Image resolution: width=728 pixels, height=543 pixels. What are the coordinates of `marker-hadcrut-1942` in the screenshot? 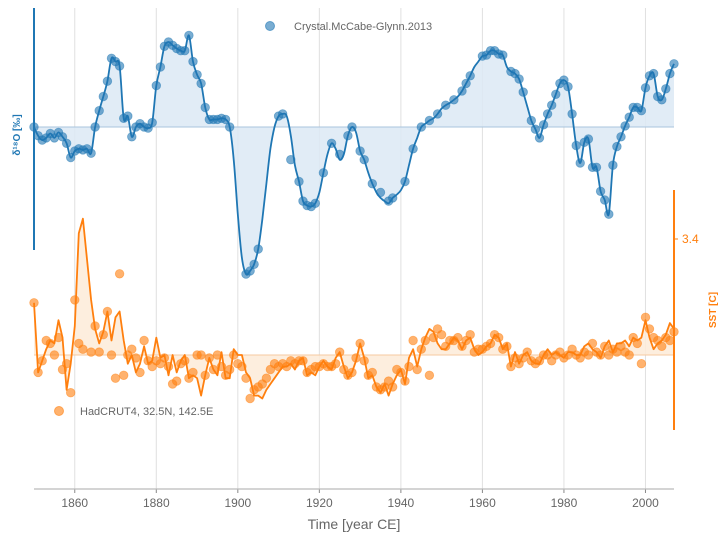 It's located at (409, 366).